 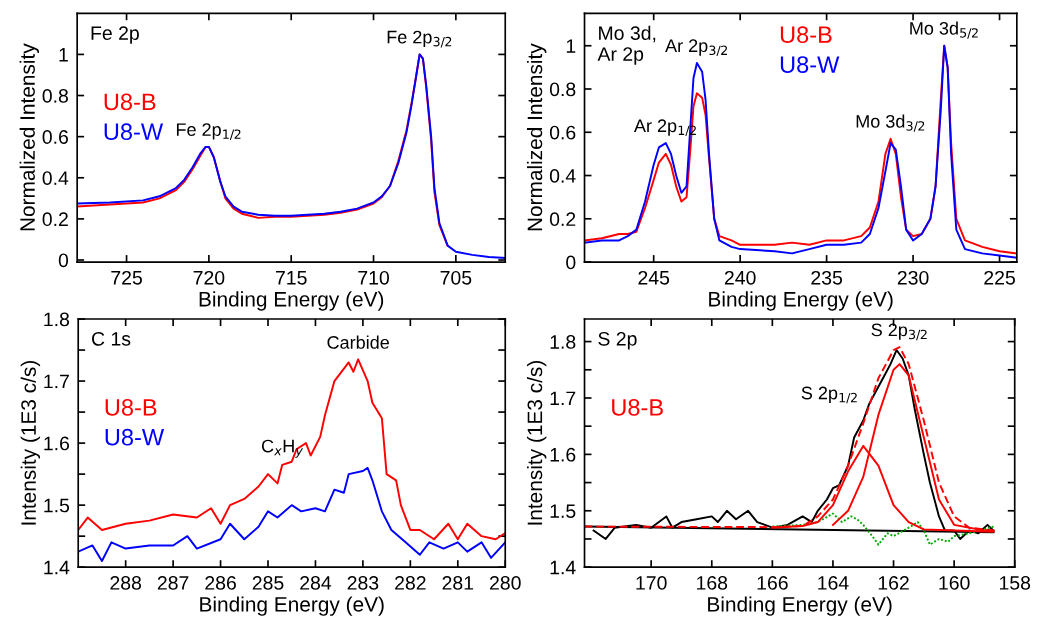 What do you see at coordinates (829, 395) in the screenshot?
I see `annotation: S 2p$_{1/2}$` at bounding box center [829, 395].